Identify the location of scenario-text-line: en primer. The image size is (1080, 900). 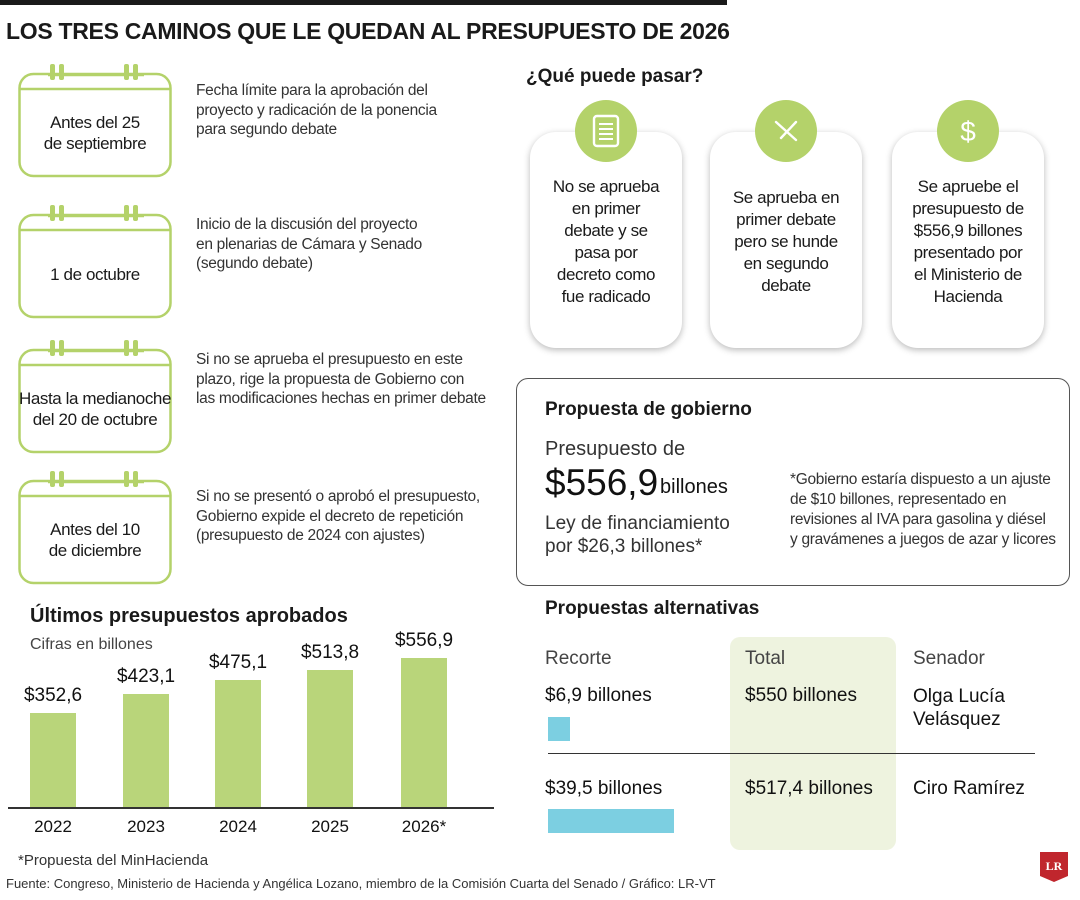
(606, 209).